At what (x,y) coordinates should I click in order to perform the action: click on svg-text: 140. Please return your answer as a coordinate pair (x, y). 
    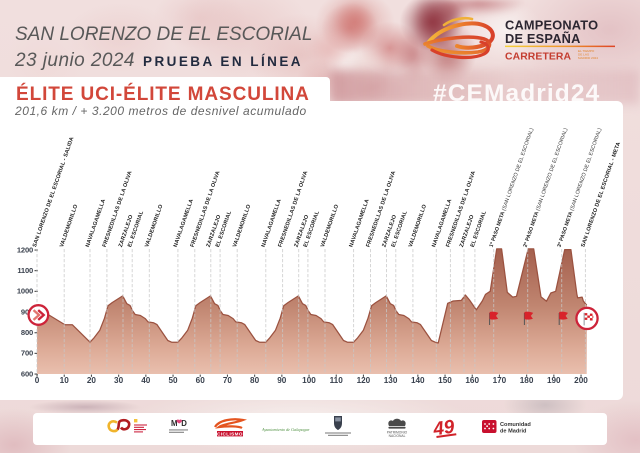
    Looking at the image, I should click on (418, 380).